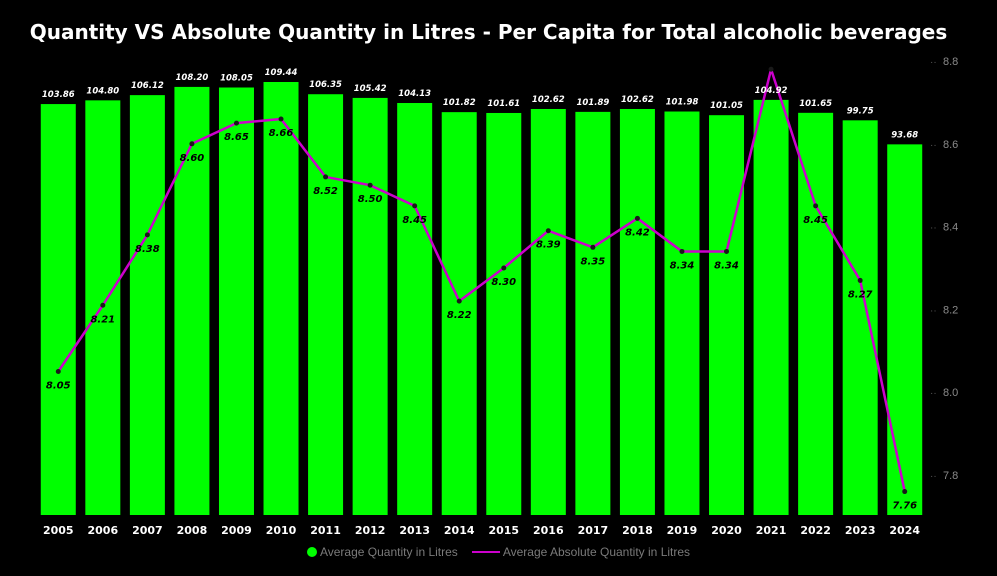 The height and width of the screenshot is (576, 997). Describe the element at coordinates (236, 530) in the screenshot. I see `x-tick-label: 2009` at that location.